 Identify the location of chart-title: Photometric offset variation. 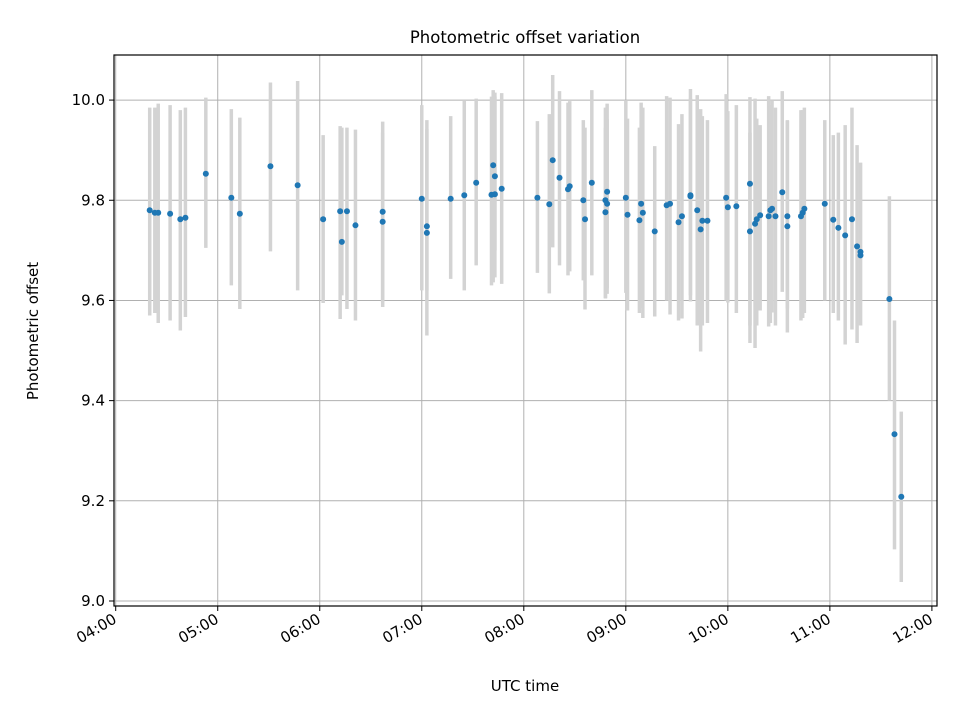
(525, 37).